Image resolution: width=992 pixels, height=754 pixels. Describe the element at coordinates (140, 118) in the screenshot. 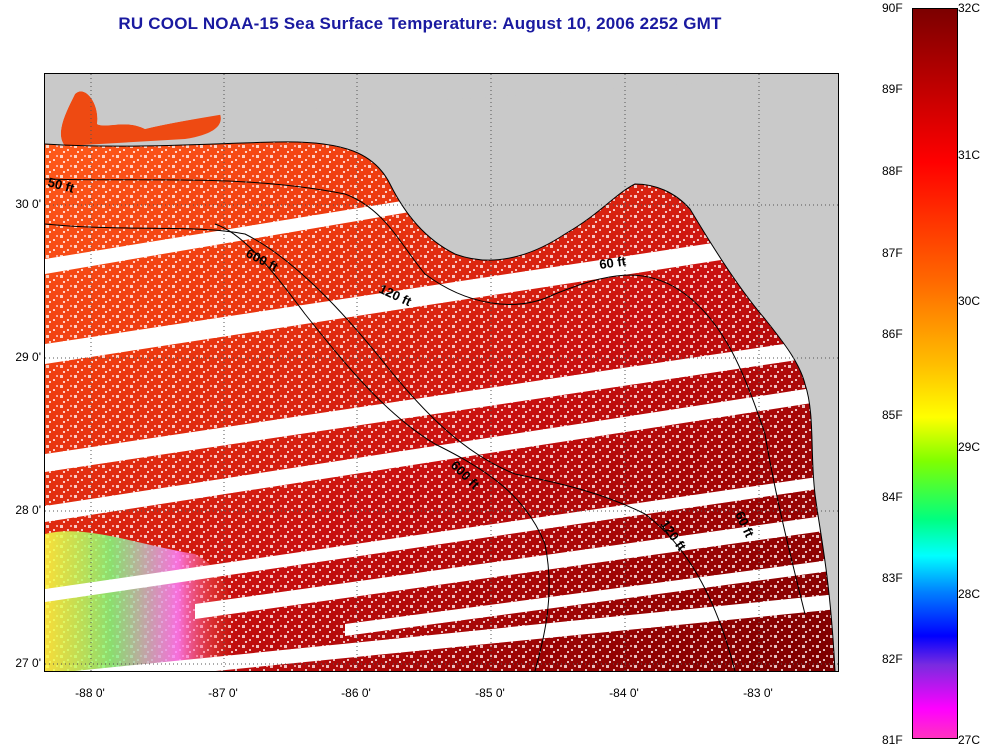

I see `bay-water` at that location.